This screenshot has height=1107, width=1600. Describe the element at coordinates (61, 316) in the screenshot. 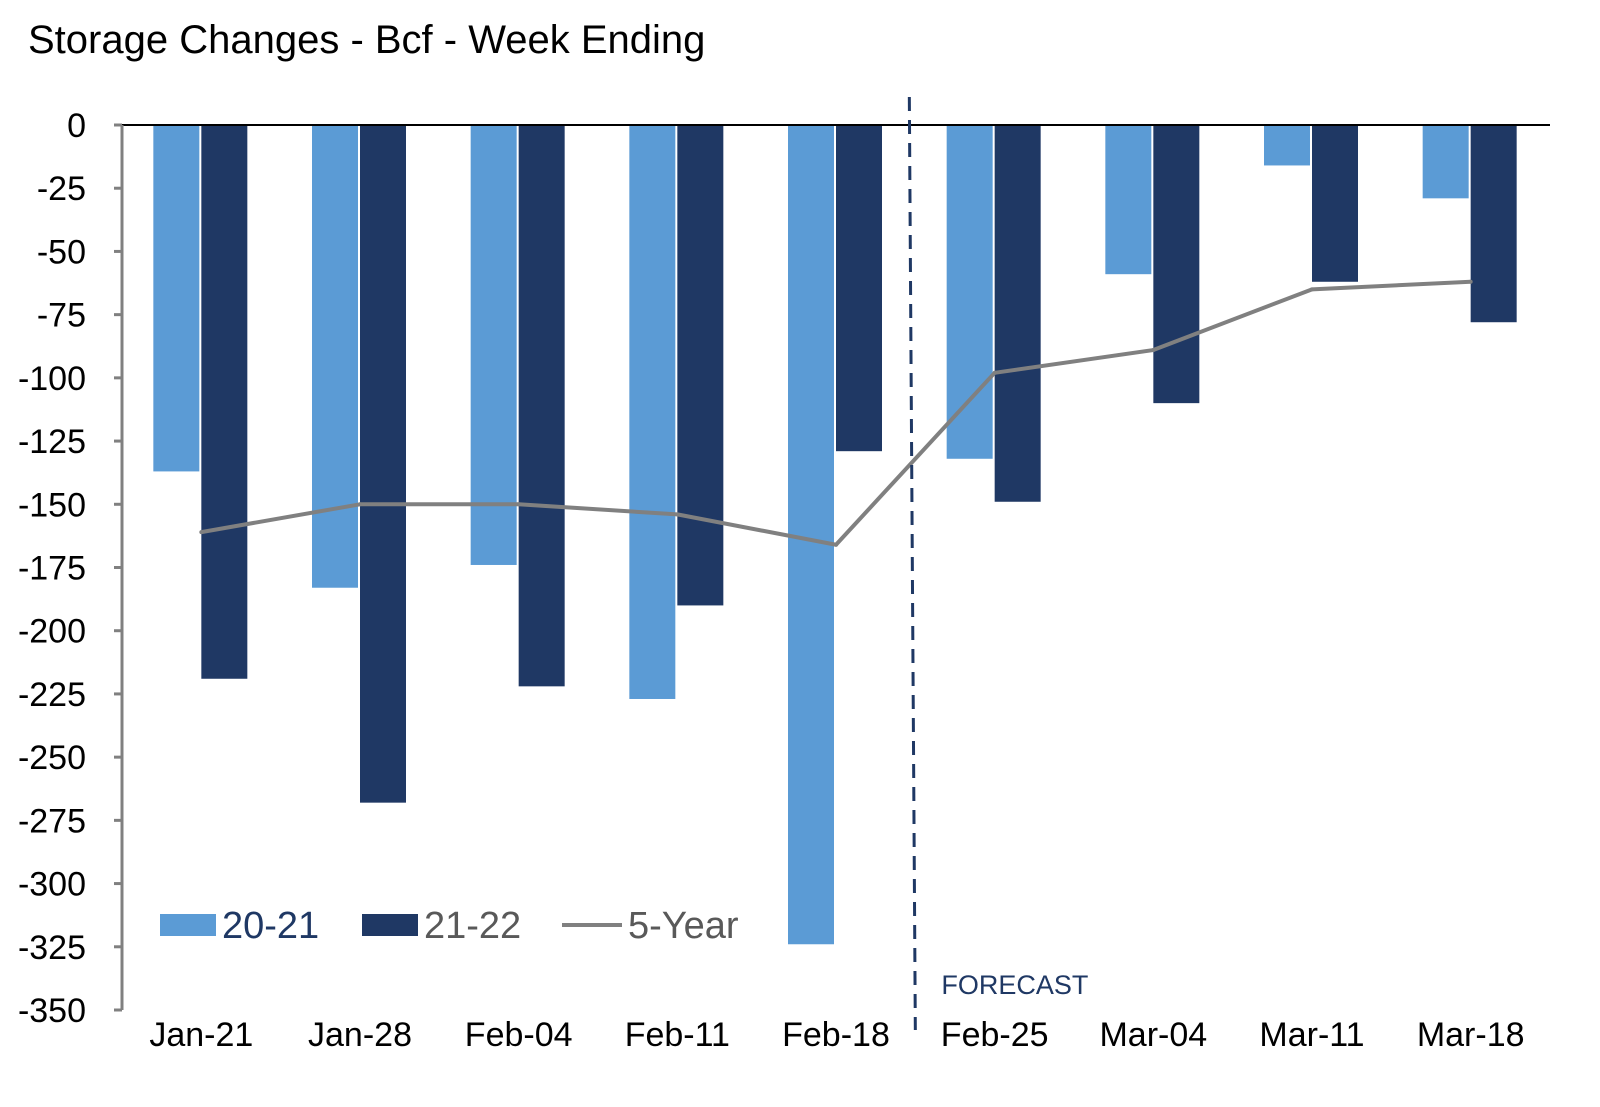

I see `y-tick-label: -75` at that location.